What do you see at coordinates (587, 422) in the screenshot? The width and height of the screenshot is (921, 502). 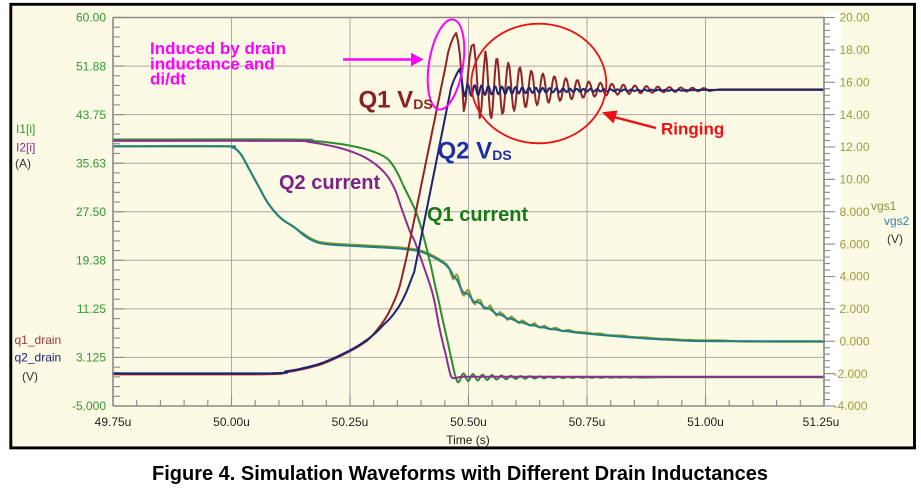 I see `svg-text: 50.75u` at bounding box center [587, 422].